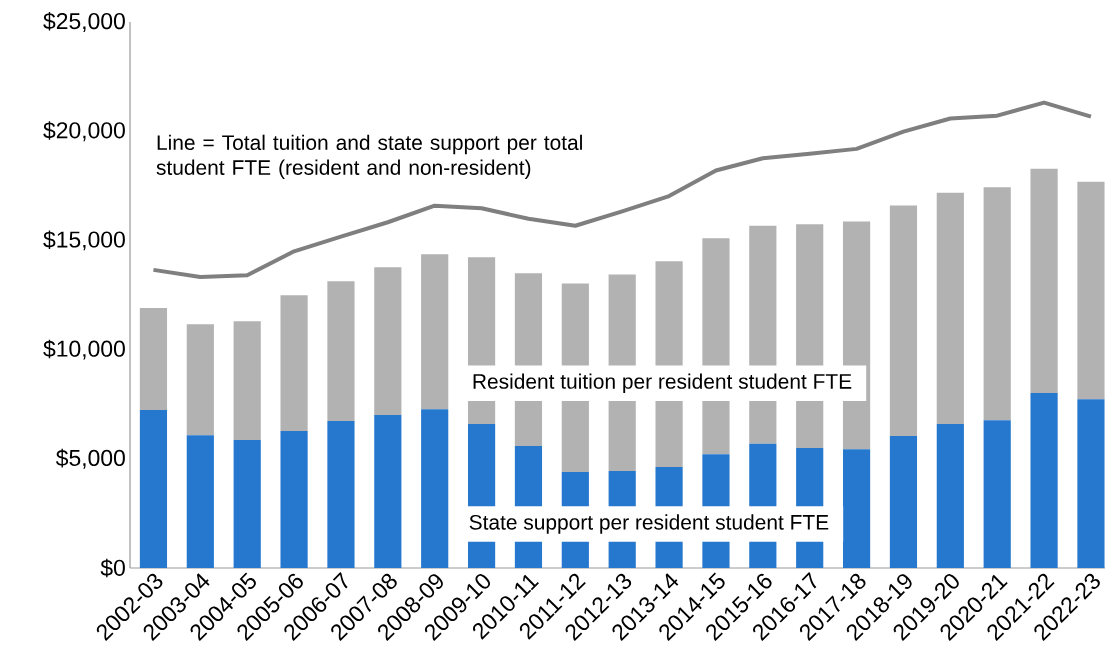  What do you see at coordinates (649, 524) in the screenshot?
I see `series-label: State support per resident student FTE` at bounding box center [649, 524].